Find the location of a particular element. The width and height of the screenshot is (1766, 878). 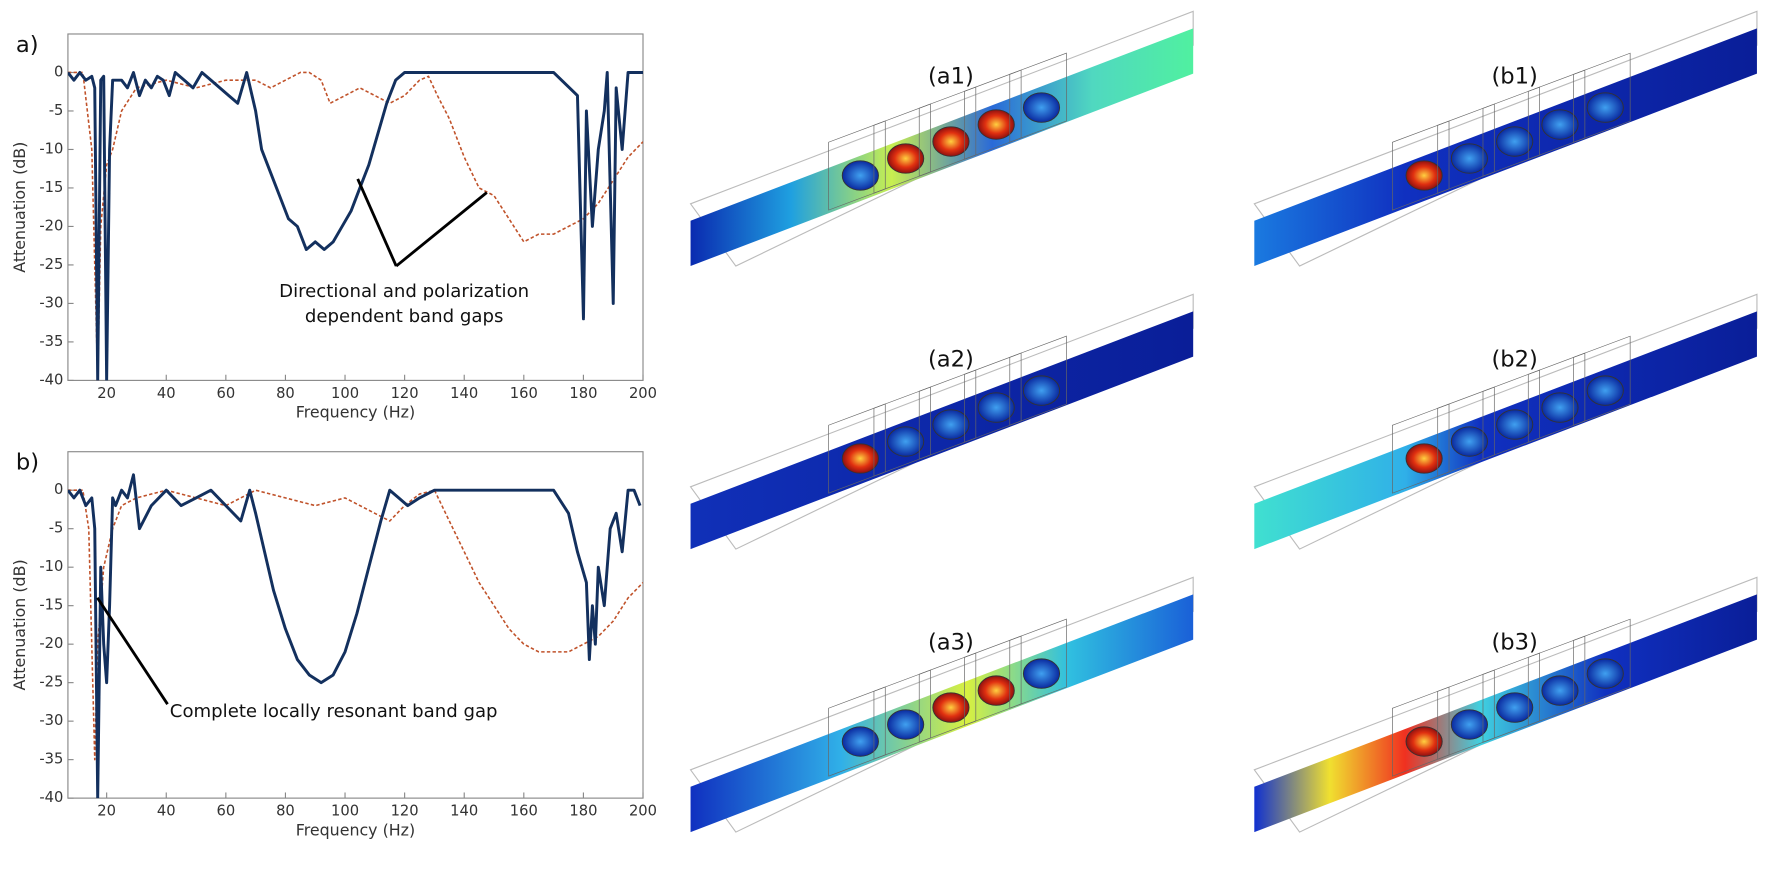

panel-label: b) is located at coordinates (27, 463).